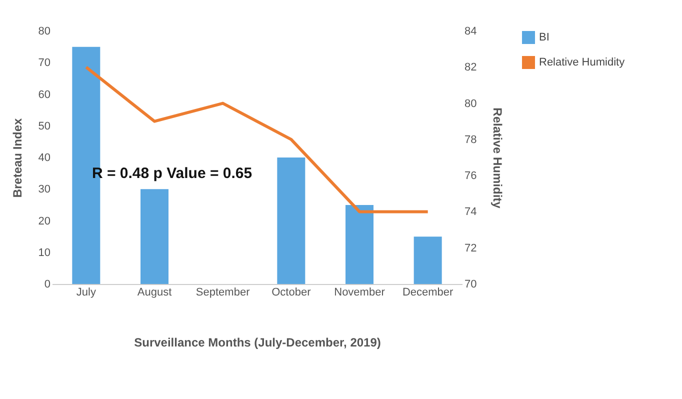 Image resolution: width=682 pixels, height=399 pixels. What do you see at coordinates (470, 212) in the screenshot?
I see `y2-tick-label: 74` at bounding box center [470, 212].